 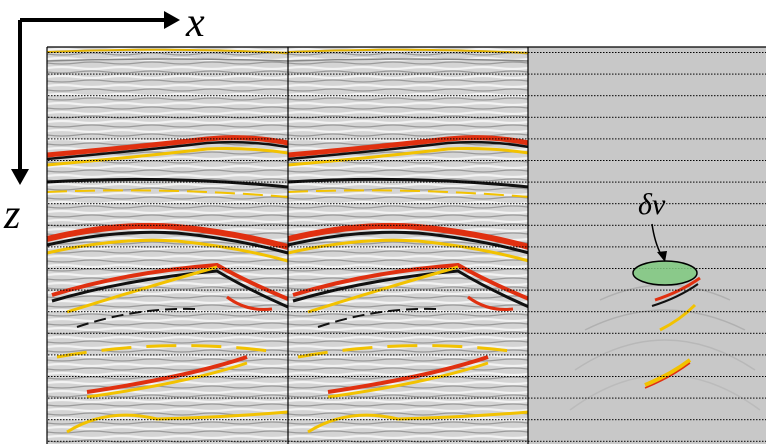 What do you see at coordinates (665, 273) in the screenshot?
I see `anomaly-ellipse` at bounding box center [665, 273].